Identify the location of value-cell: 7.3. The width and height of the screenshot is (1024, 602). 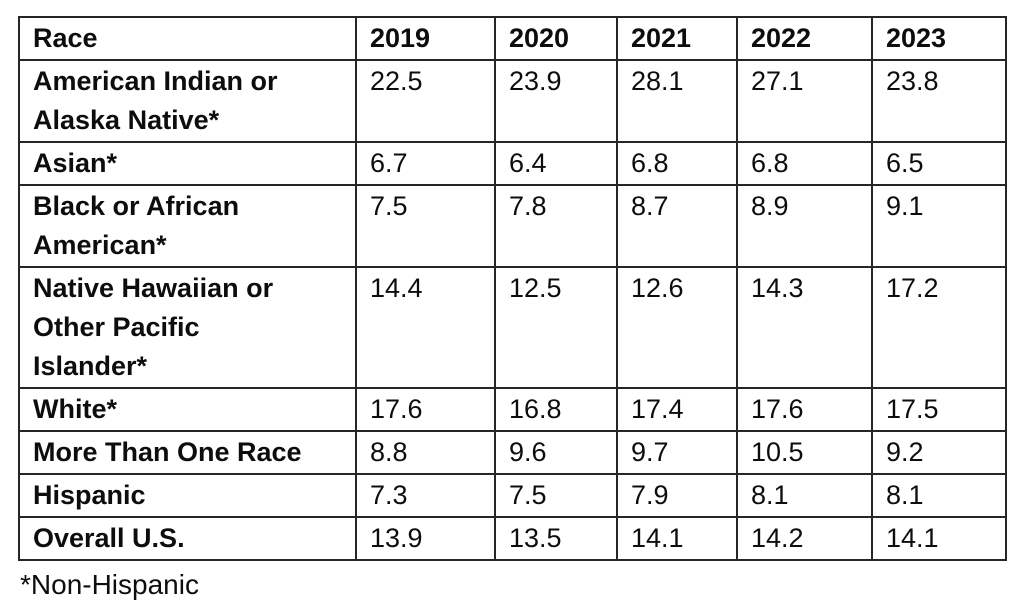
(425, 495).